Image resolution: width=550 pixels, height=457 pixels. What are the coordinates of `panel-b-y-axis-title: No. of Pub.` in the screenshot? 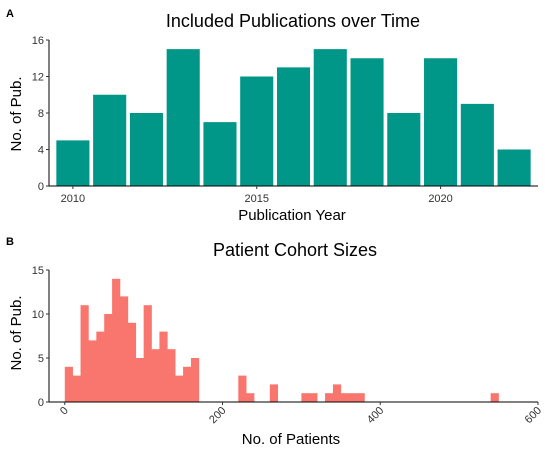 It's located at (16, 332).